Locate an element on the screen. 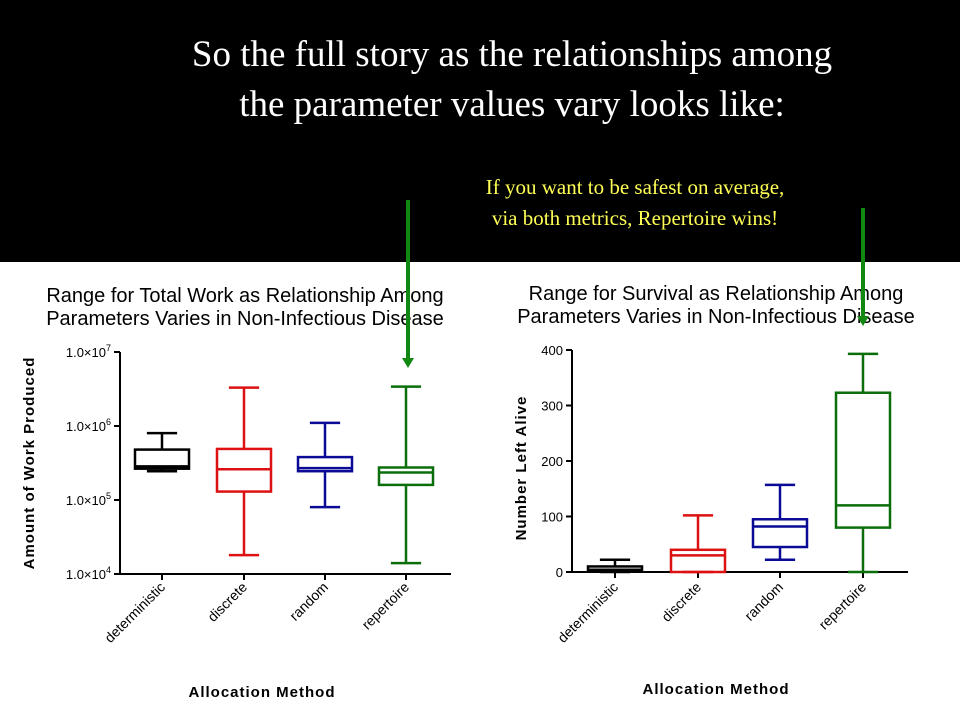 The width and height of the screenshot is (960, 720). y-tick-label: 100 is located at coordinates (552, 517).